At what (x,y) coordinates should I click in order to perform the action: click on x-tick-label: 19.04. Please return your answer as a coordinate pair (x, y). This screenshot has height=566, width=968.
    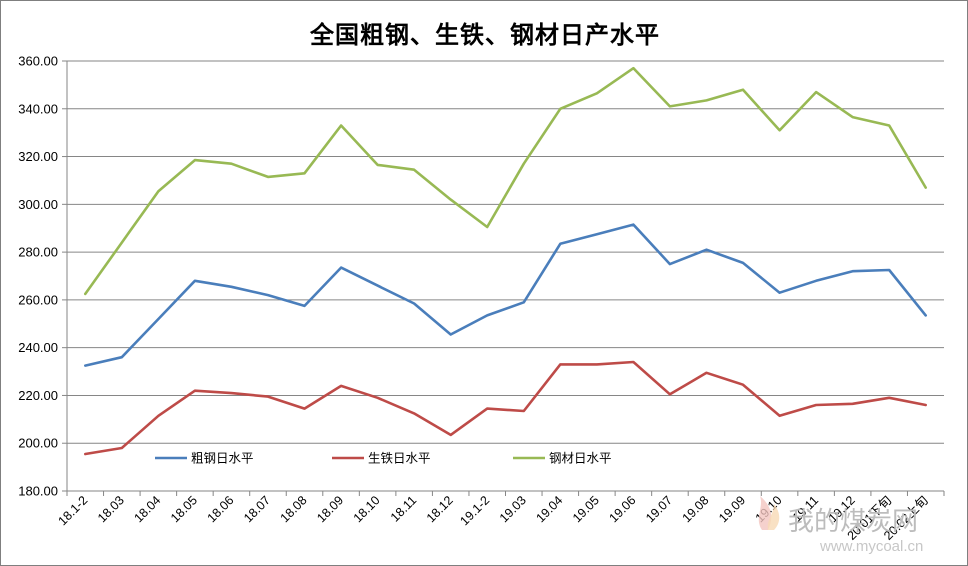
    Looking at the image, I should click on (549, 509).